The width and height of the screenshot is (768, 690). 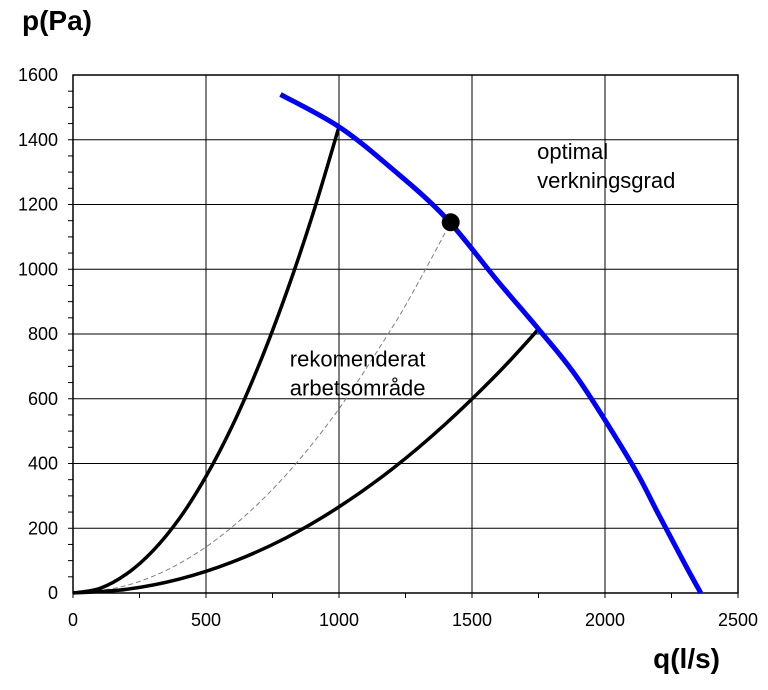 I want to click on operating-point, so click(x=450, y=222).